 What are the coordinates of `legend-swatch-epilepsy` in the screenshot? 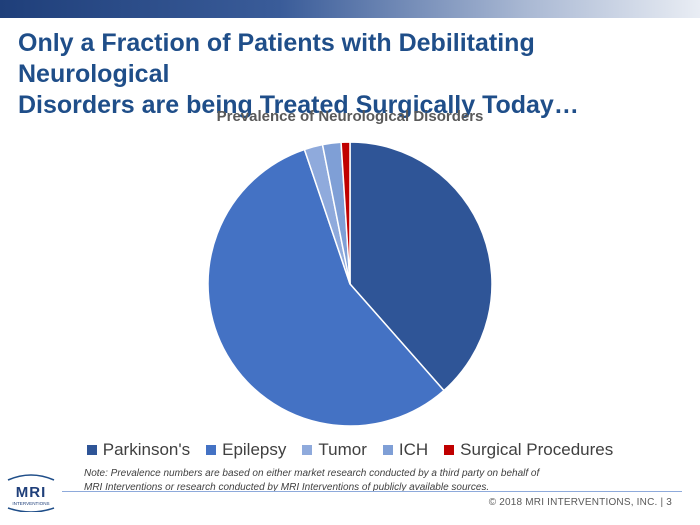 It's located at (211, 450).